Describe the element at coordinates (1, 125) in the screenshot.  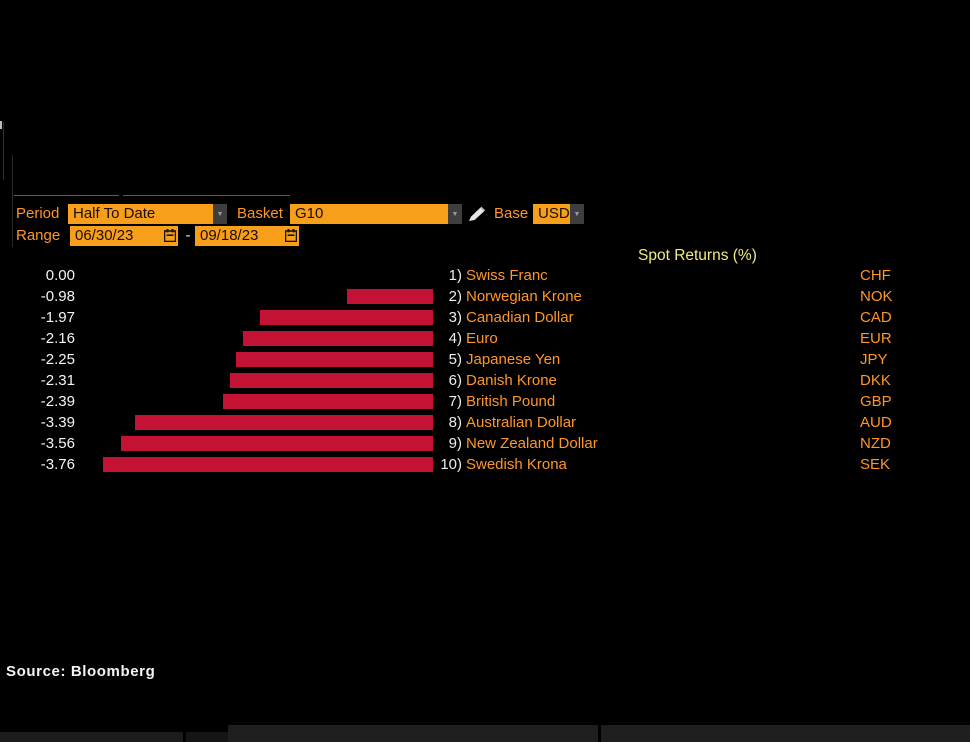
I see `window-edge-tick` at that location.